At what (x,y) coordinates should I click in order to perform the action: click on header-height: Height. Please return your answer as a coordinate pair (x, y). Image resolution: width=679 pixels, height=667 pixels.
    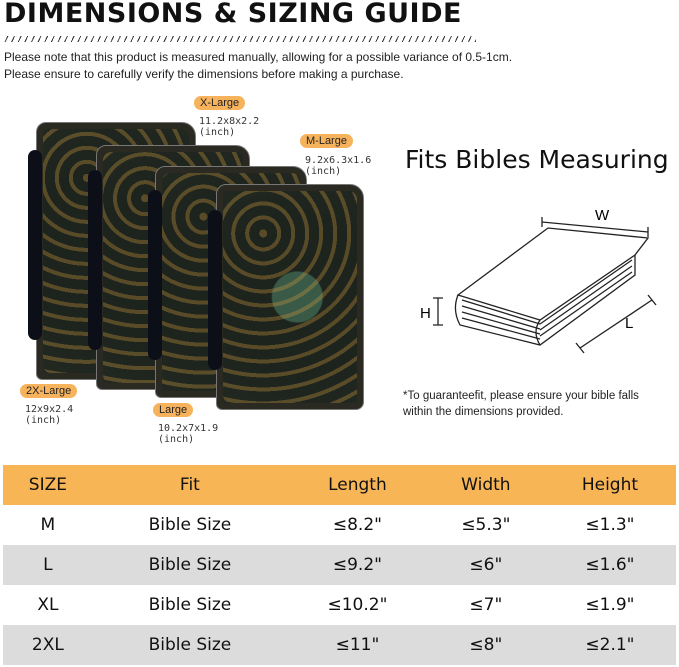
    Looking at the image, I should click on (609, 485).